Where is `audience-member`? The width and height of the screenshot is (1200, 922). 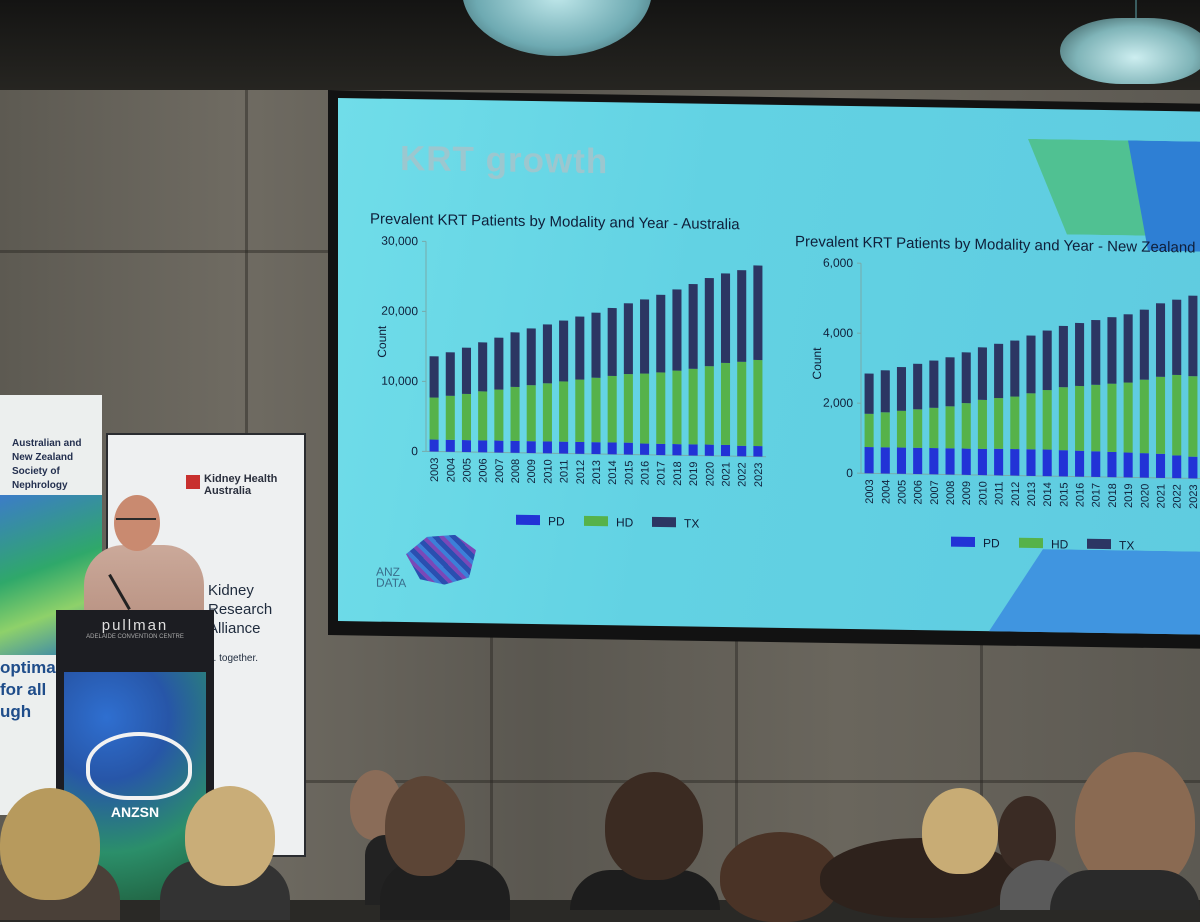 audience-member is located at coordinates (1125, 890).